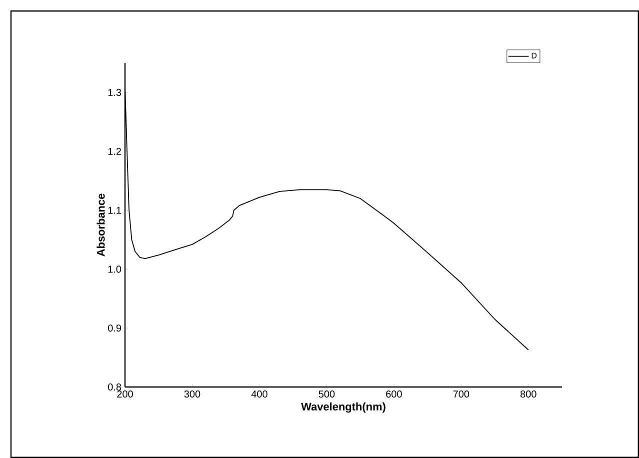 The width and height of the screenshot is (639, 458). I want to click on x-tick-label: 300, so click(192, 394).